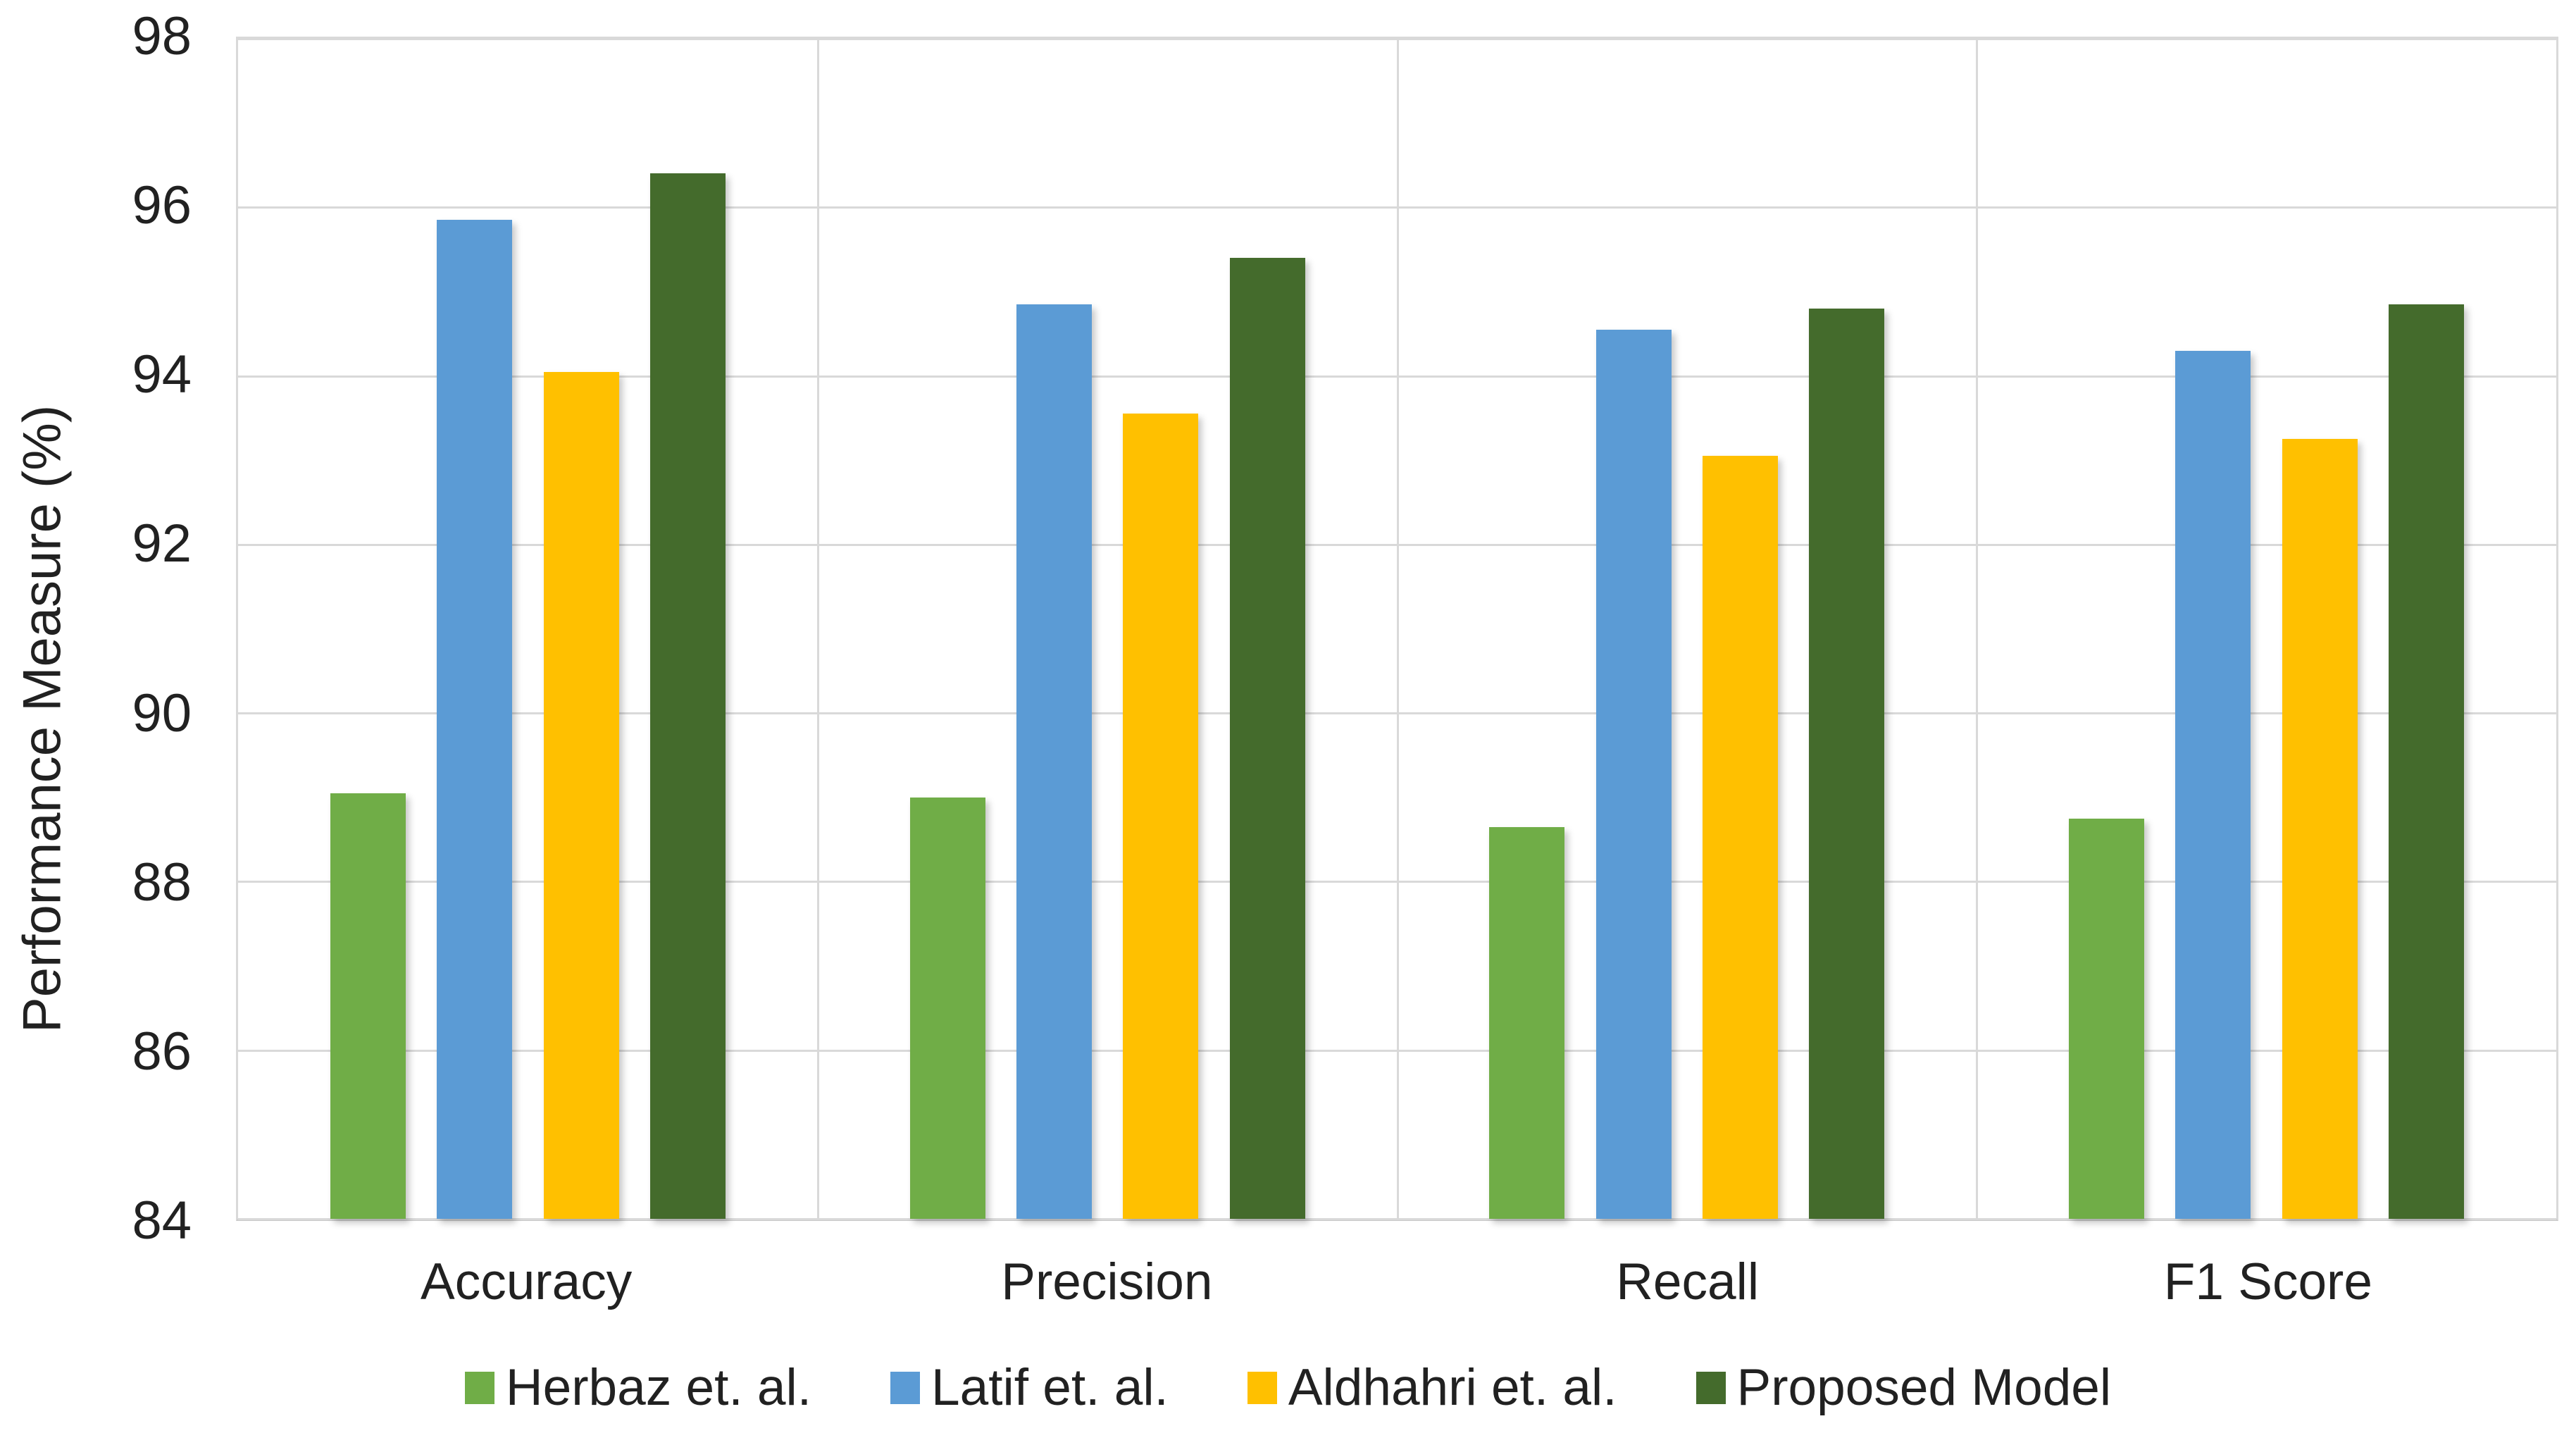 The image size is (2576, 1433). I want to click on legend-item-herbaz-et-al: Herbaz et. al., so click(638, 1387).